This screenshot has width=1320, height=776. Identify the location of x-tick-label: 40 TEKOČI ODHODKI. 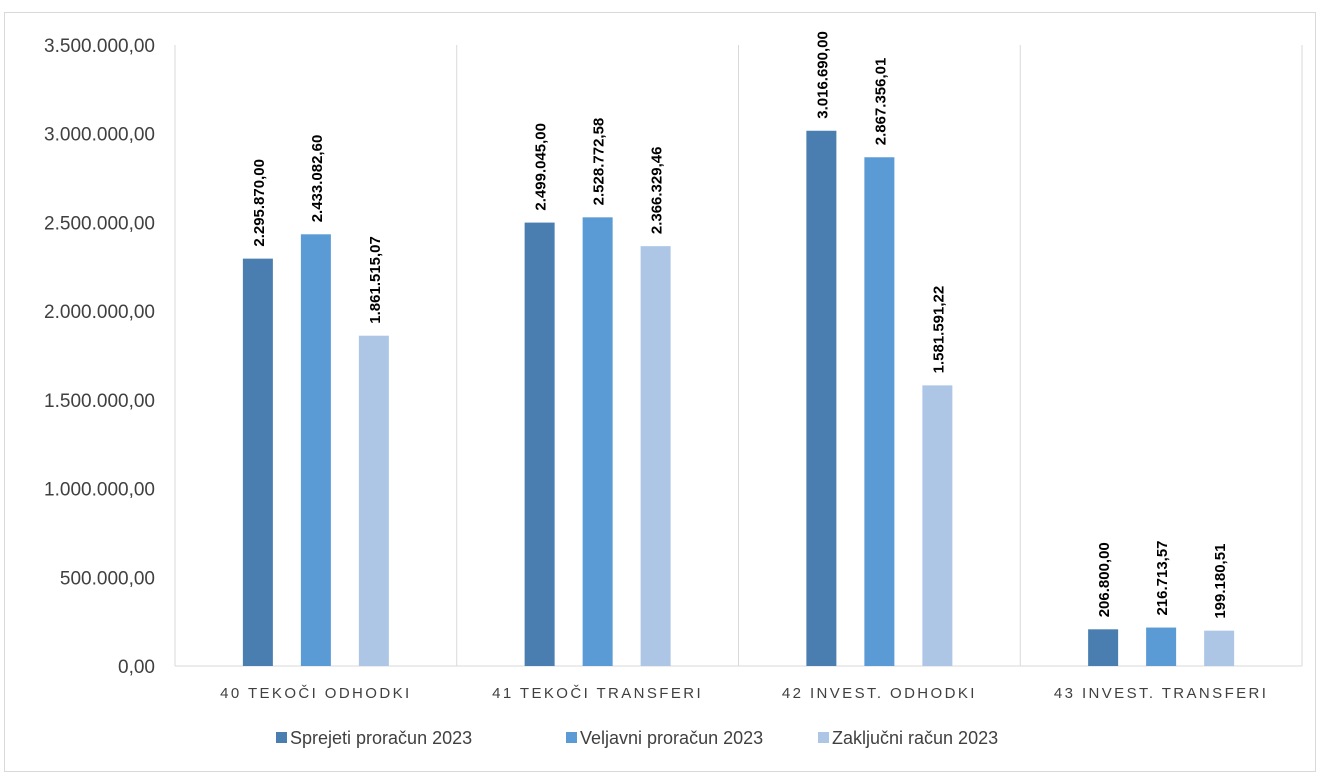
(315, 693).